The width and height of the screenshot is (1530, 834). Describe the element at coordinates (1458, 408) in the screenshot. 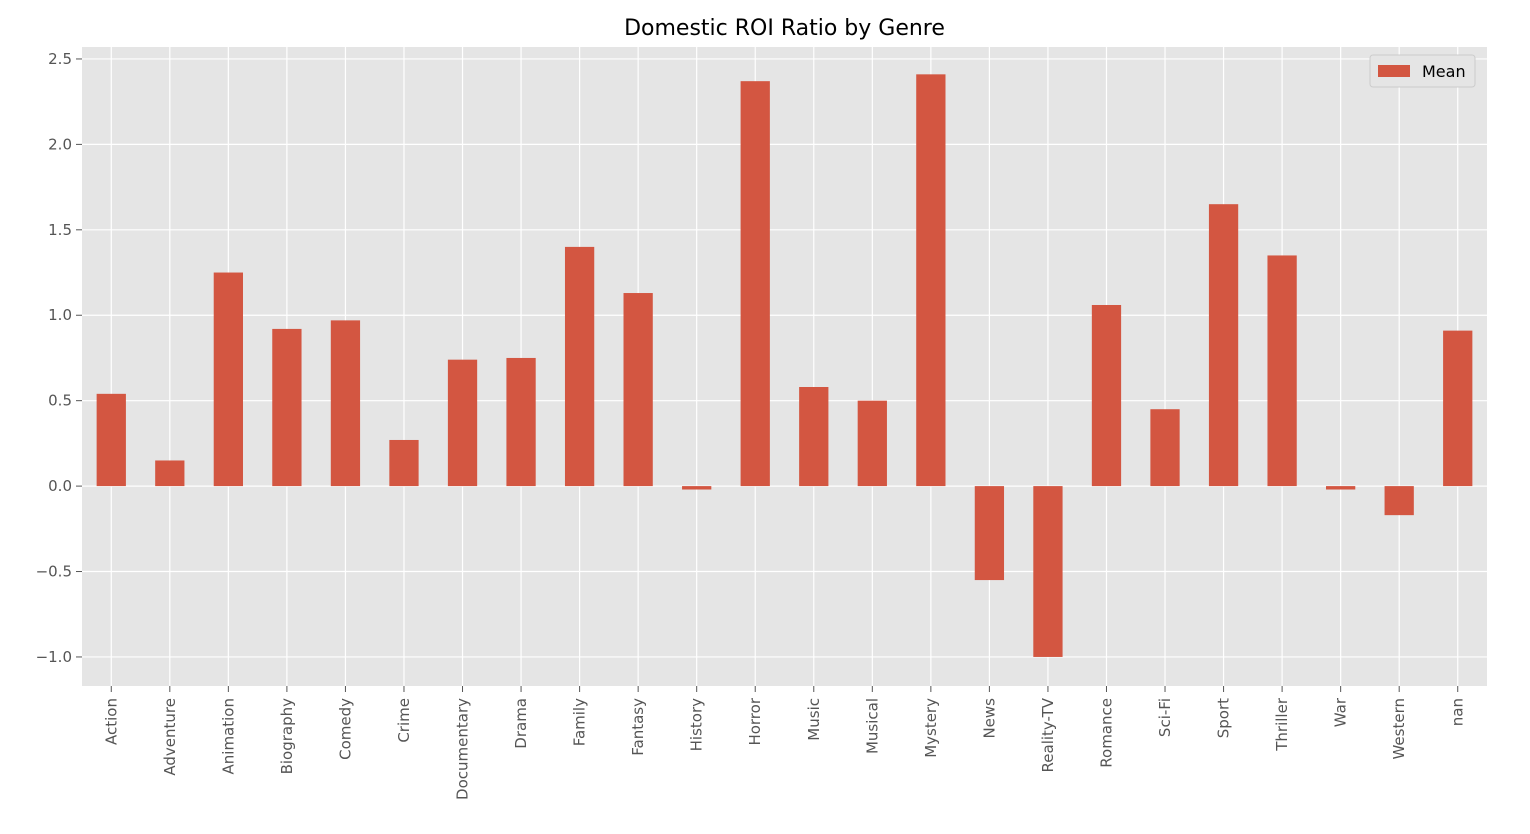

I see `bar-nan` at that location.